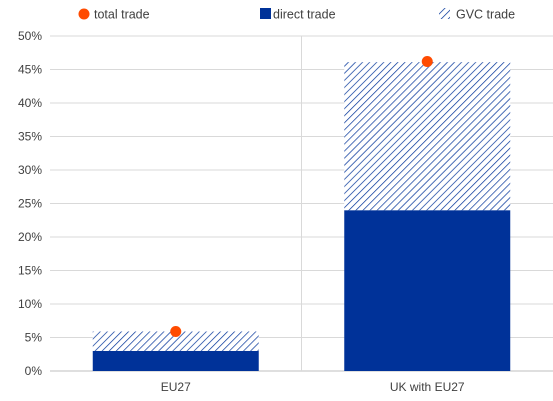 Image resolution: width=553 pixels, height=401 pixels. What do you see at coordinates (30, 304) in the screenshot?
I see `y-tick-label: 10%` at bounding box center [30, 304].